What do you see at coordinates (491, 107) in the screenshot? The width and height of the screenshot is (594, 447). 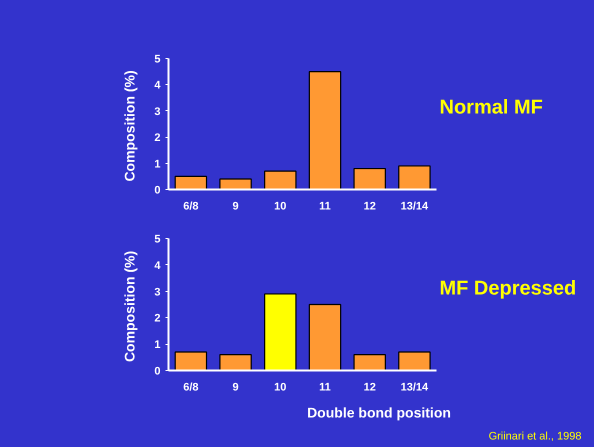 I see `text: Normal MF` at bounding box center [491, 107].